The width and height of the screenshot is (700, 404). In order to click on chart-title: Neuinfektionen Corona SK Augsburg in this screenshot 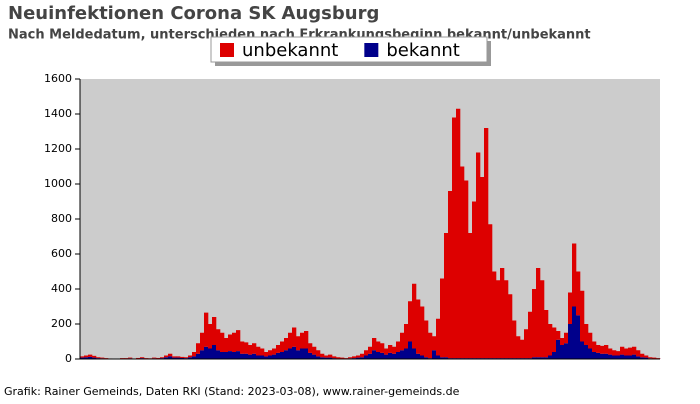, I will do `click(193, 13)`.